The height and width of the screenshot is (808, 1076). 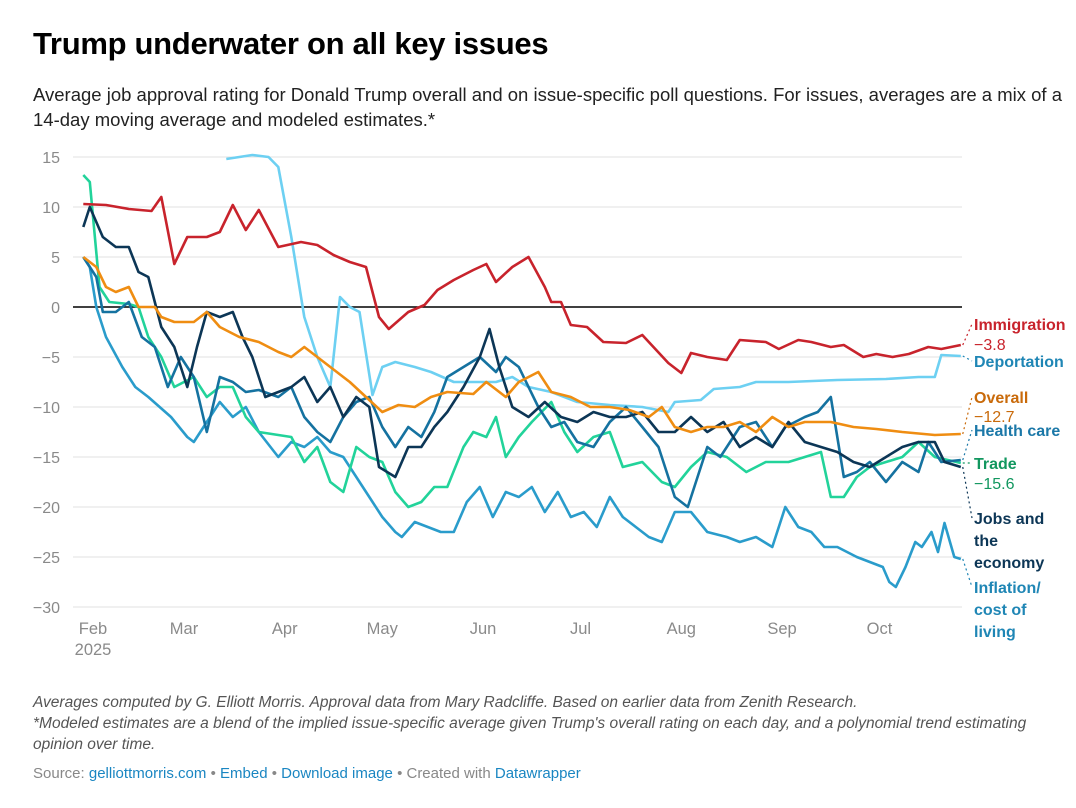 What do you see at coordinates (55, 258) in the screenshot?
I see `y-tick-label: 5` at bounding box center [55, 258].